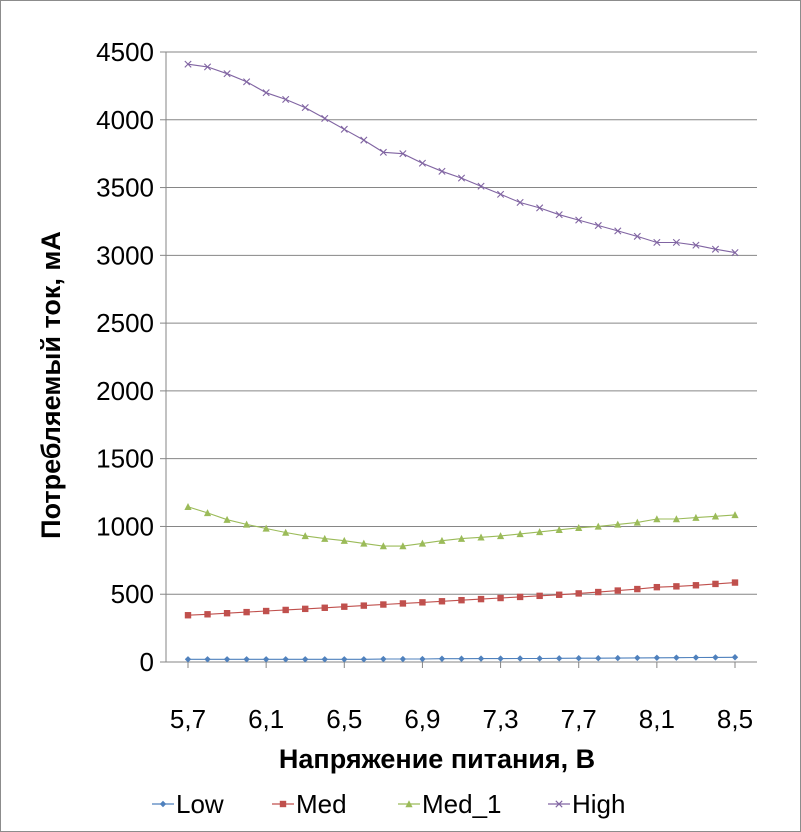 Image resolution: width=801 pixels, height=832 pixels. What do you see at coordinates (125, 526) in the screenshot?
I see `y-tick-label: 1000` at bounding box center [125, 526].